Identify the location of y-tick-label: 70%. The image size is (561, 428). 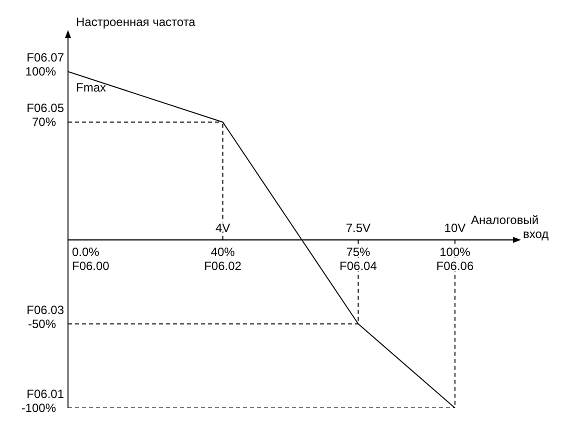
(44, 122).